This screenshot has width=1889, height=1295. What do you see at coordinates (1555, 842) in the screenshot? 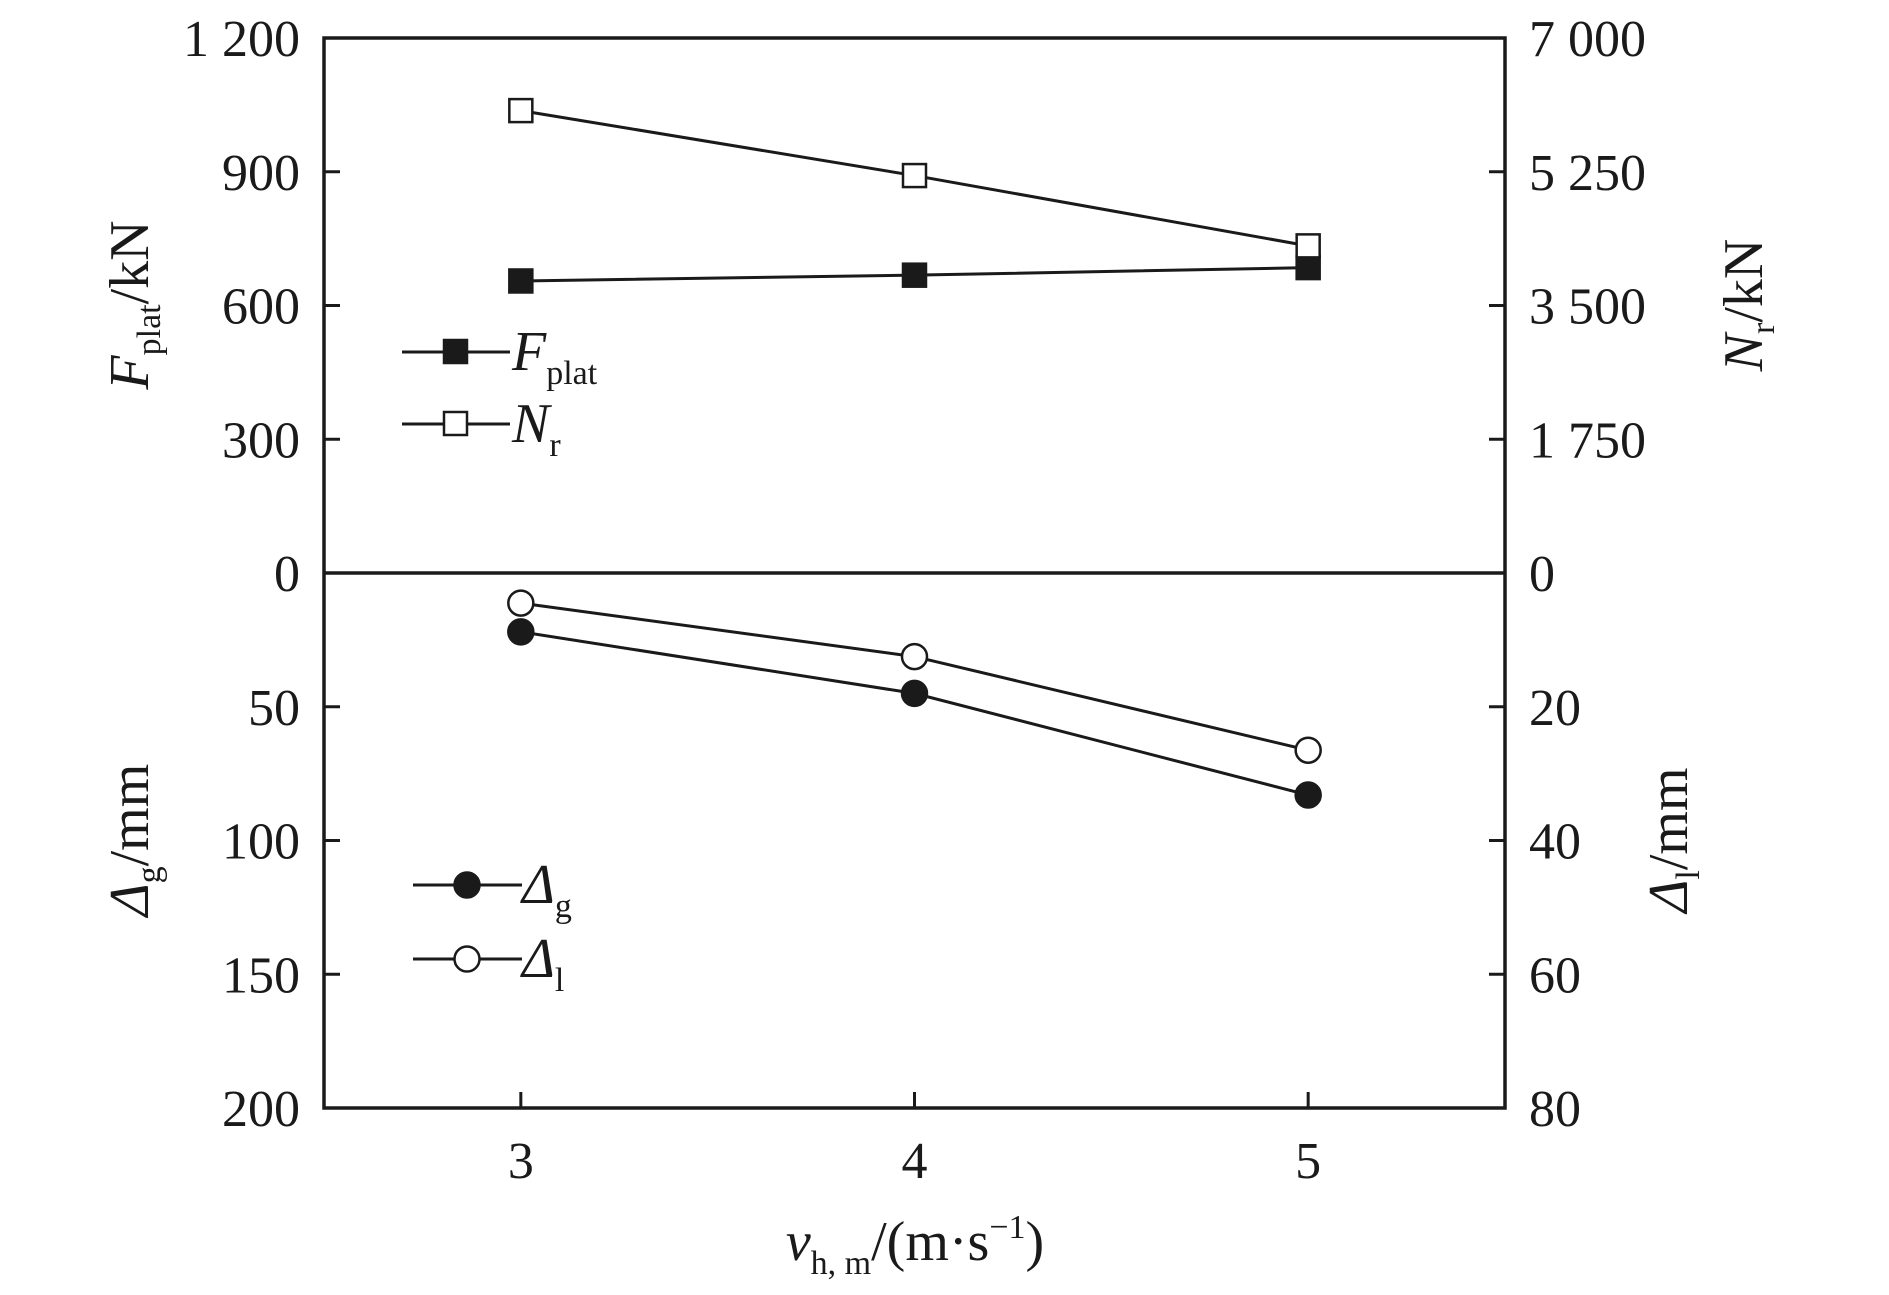
I see `bottom-right-axis-tick-label: 40` at bounding box center [1555, 842].